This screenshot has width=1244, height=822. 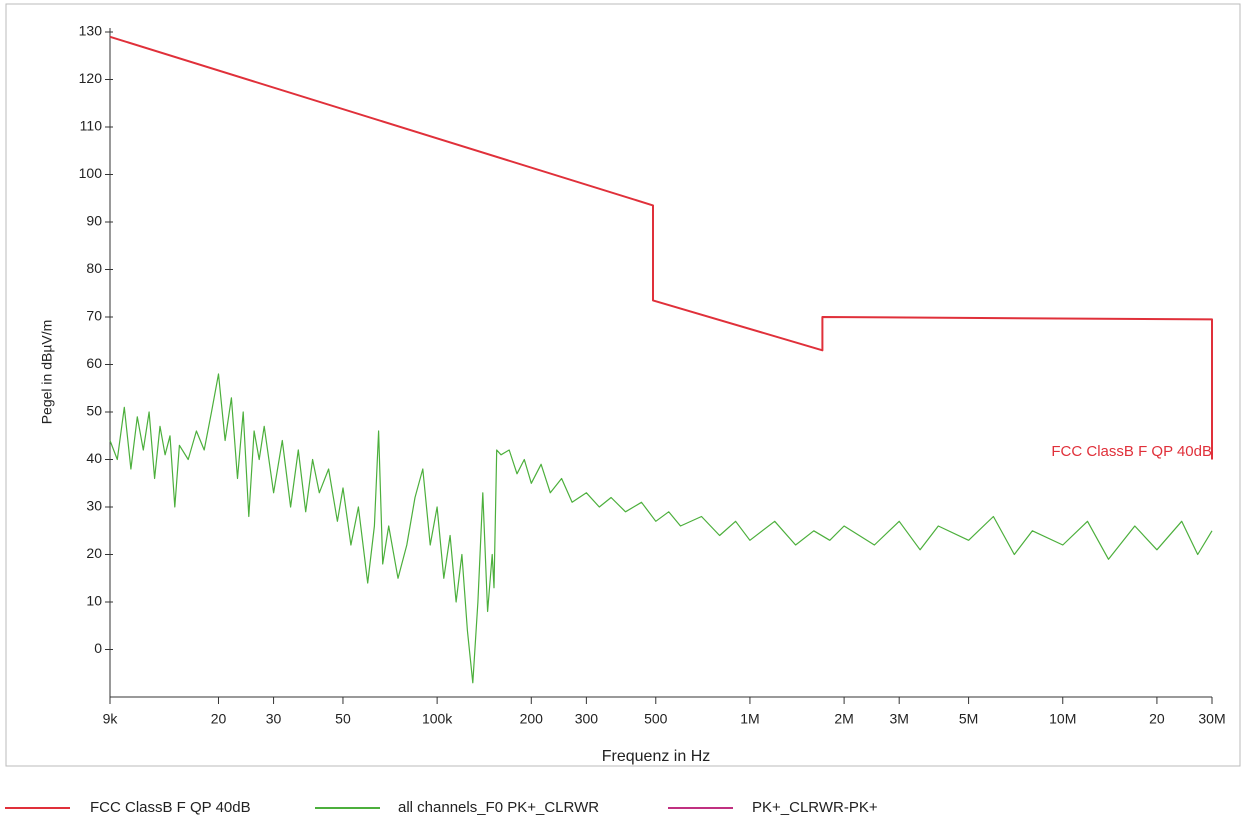 What do you see at coordinates (815, 807) in the screenshot?
I see `legend-label: PK+_CLRWR-PK+` at bounding box center [815, 807].